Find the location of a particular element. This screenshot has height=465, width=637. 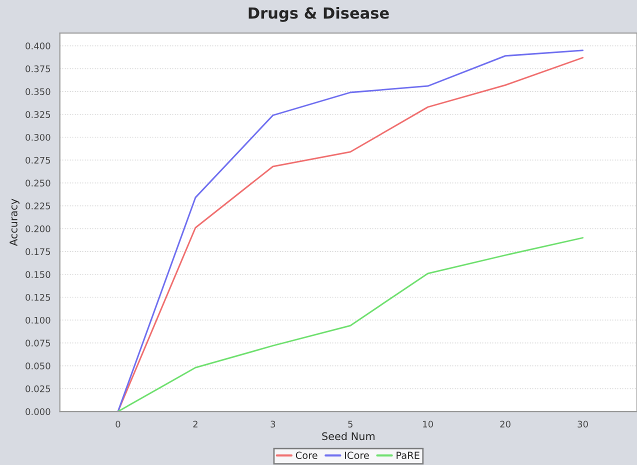

y-tick-label: 0.150 is located at coordinates (38, 274).